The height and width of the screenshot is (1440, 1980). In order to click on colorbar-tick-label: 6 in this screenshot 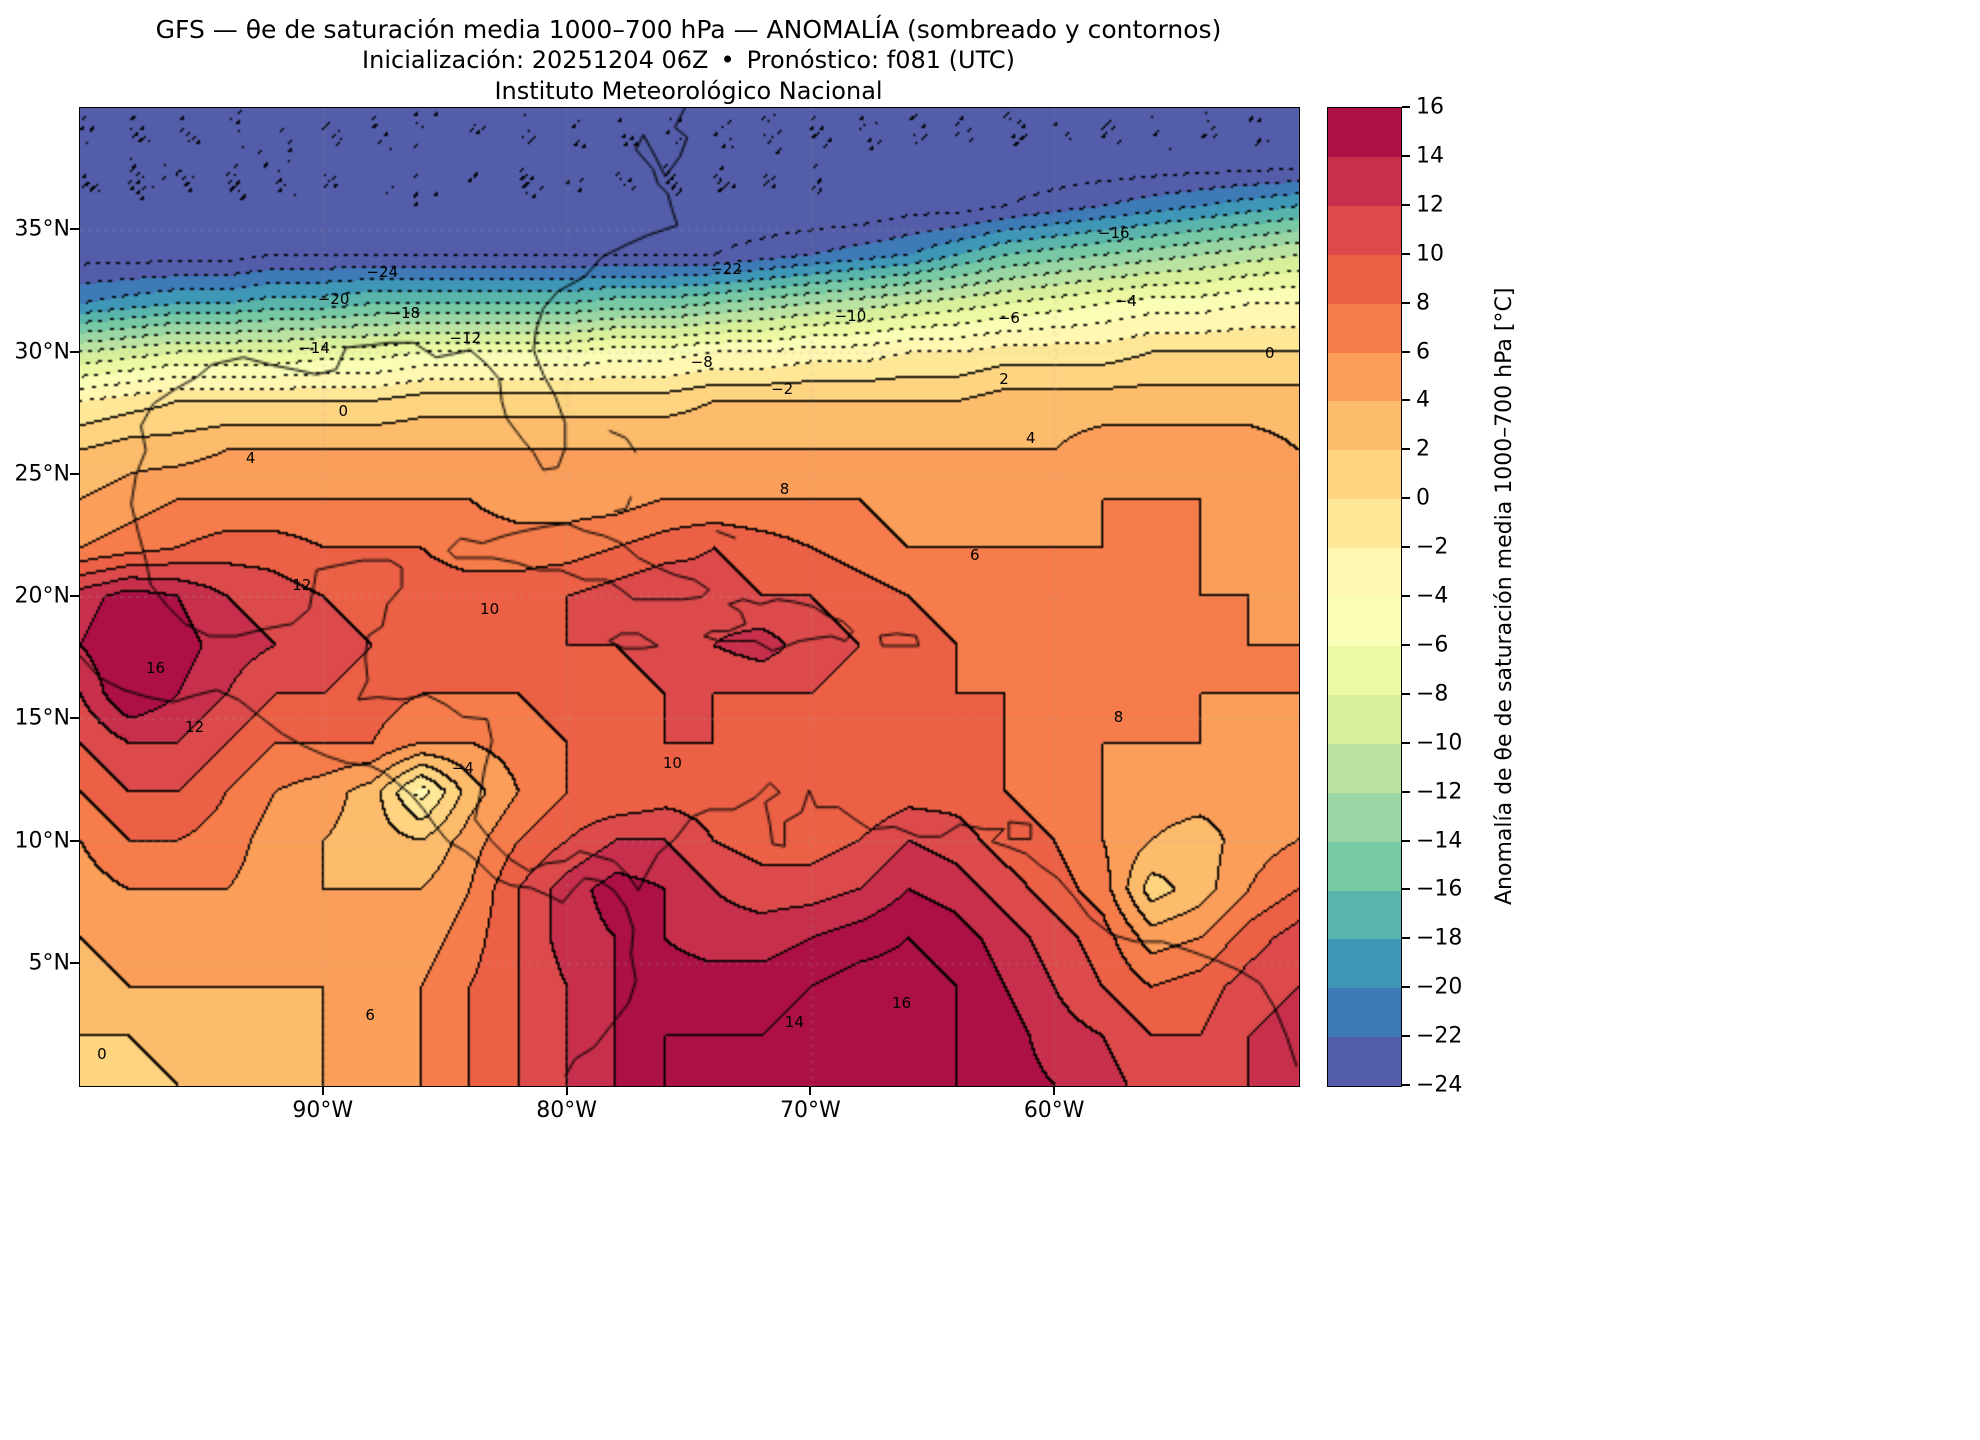, I will do `click(1423, 351)`.